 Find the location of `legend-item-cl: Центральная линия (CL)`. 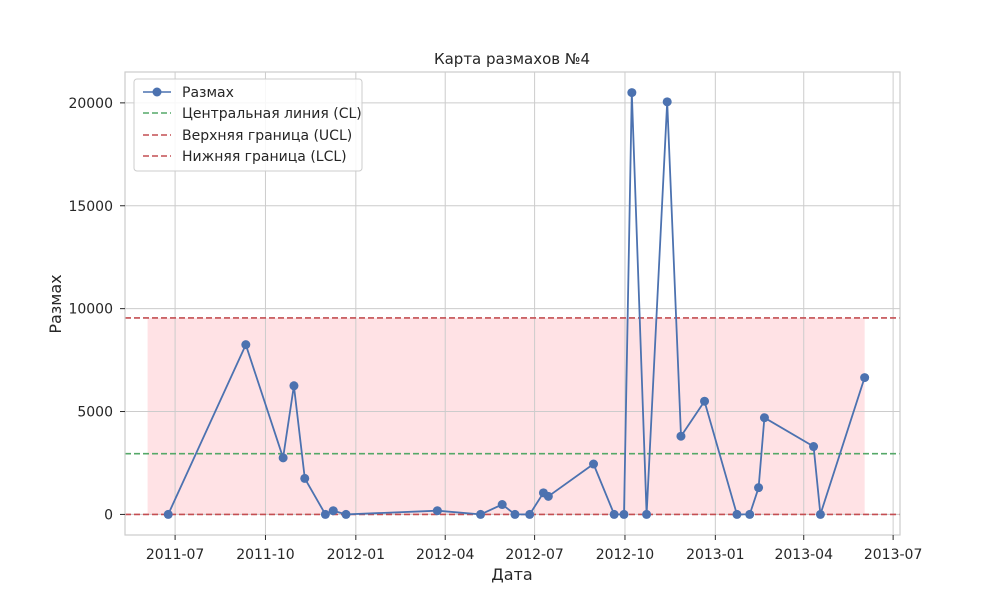

legend-item-cl: Центральная линия (CL) is located at coordinates (252, 114).